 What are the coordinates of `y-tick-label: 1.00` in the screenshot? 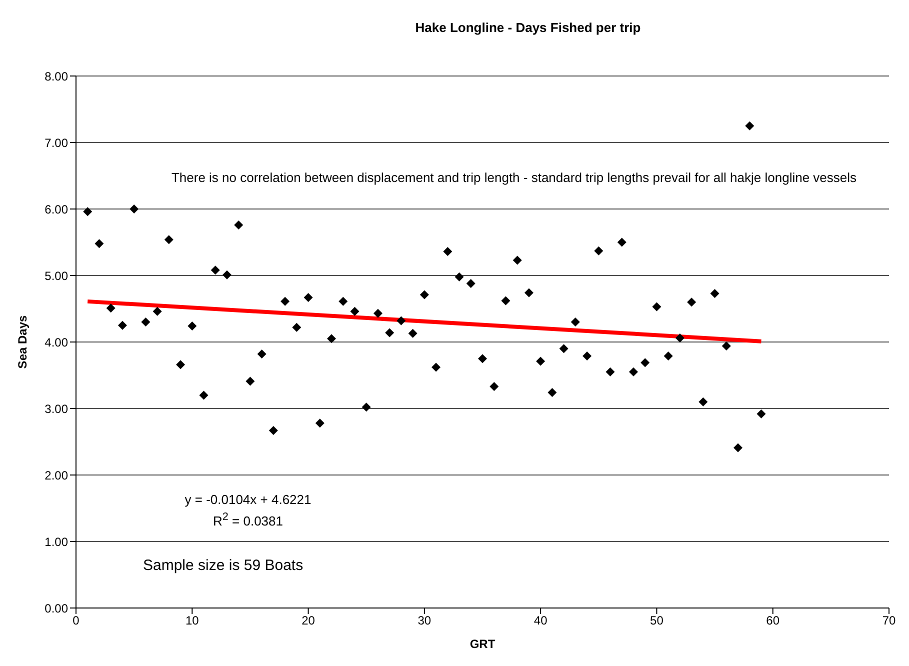 It's located at (56, 541).